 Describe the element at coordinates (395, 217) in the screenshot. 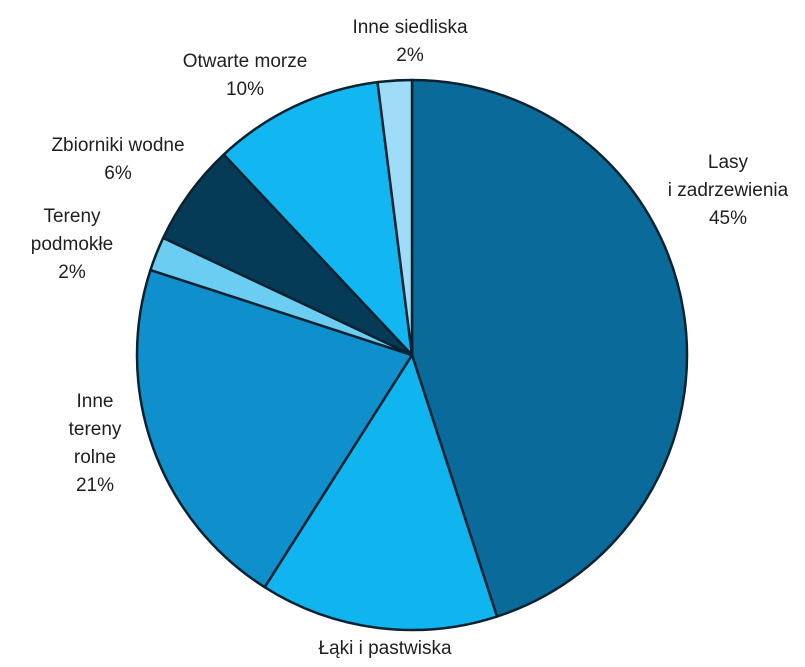

I see `pie-slice-inne-siedliska` at that location.